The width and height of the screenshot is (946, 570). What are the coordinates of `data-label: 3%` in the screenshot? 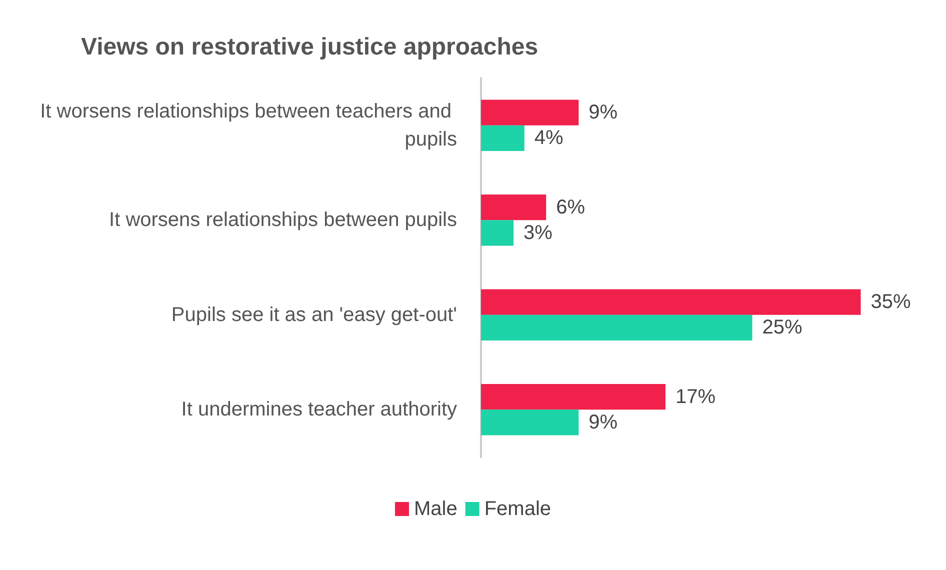 It's located at (538, 233).